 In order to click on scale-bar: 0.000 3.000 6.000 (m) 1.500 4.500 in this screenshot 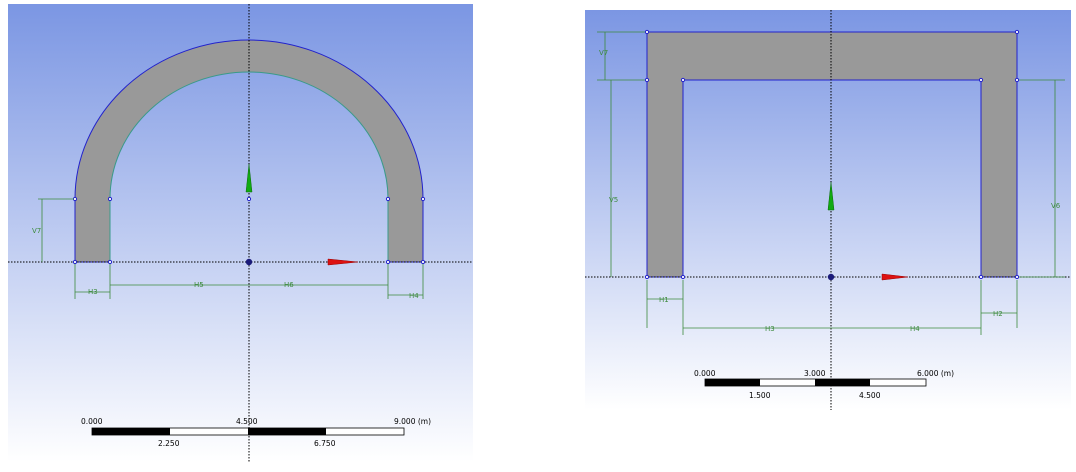, I will do `click(824, 384)`.